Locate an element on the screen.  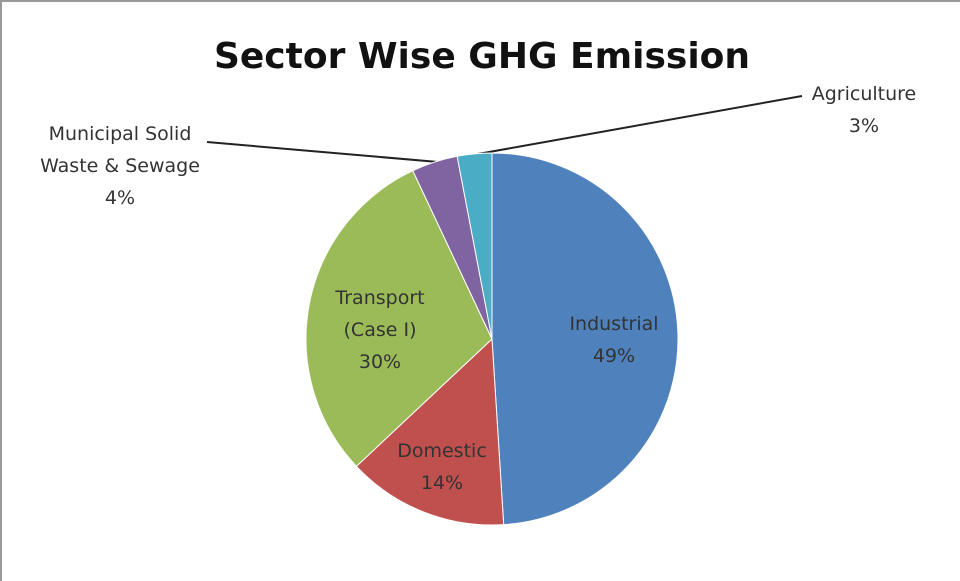
value-label: 3% is located at coordinates (864, 126).